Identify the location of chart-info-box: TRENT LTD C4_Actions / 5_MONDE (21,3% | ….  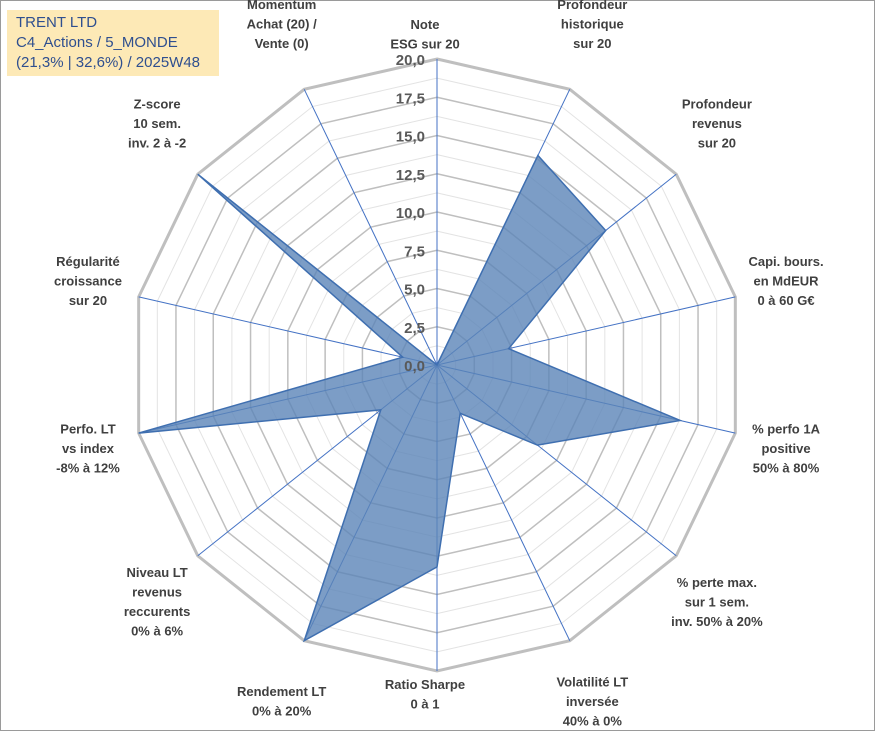
(113, 43).